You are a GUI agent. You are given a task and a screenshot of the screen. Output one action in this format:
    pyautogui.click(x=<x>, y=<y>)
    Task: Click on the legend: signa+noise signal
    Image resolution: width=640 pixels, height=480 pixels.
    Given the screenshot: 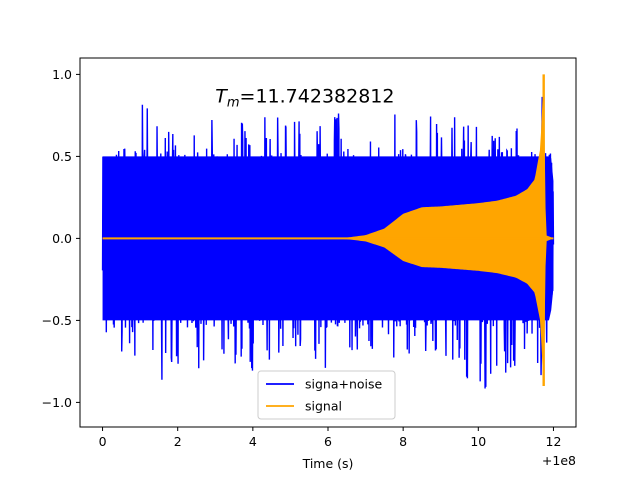 What is the action you would take?
    pyautogui.click(x=326, y=395)
    